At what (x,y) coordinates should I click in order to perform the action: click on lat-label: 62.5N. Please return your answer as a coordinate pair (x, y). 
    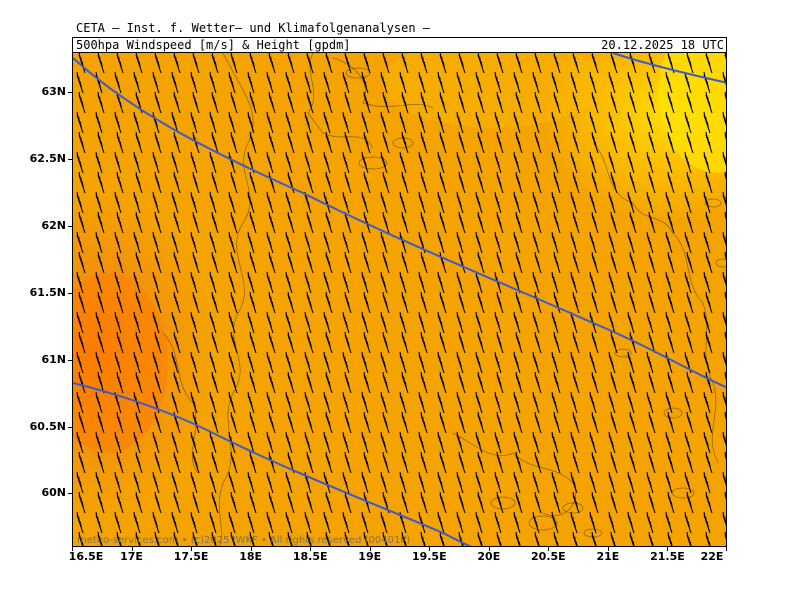
    Looking at the image, I should click on (47, 159).